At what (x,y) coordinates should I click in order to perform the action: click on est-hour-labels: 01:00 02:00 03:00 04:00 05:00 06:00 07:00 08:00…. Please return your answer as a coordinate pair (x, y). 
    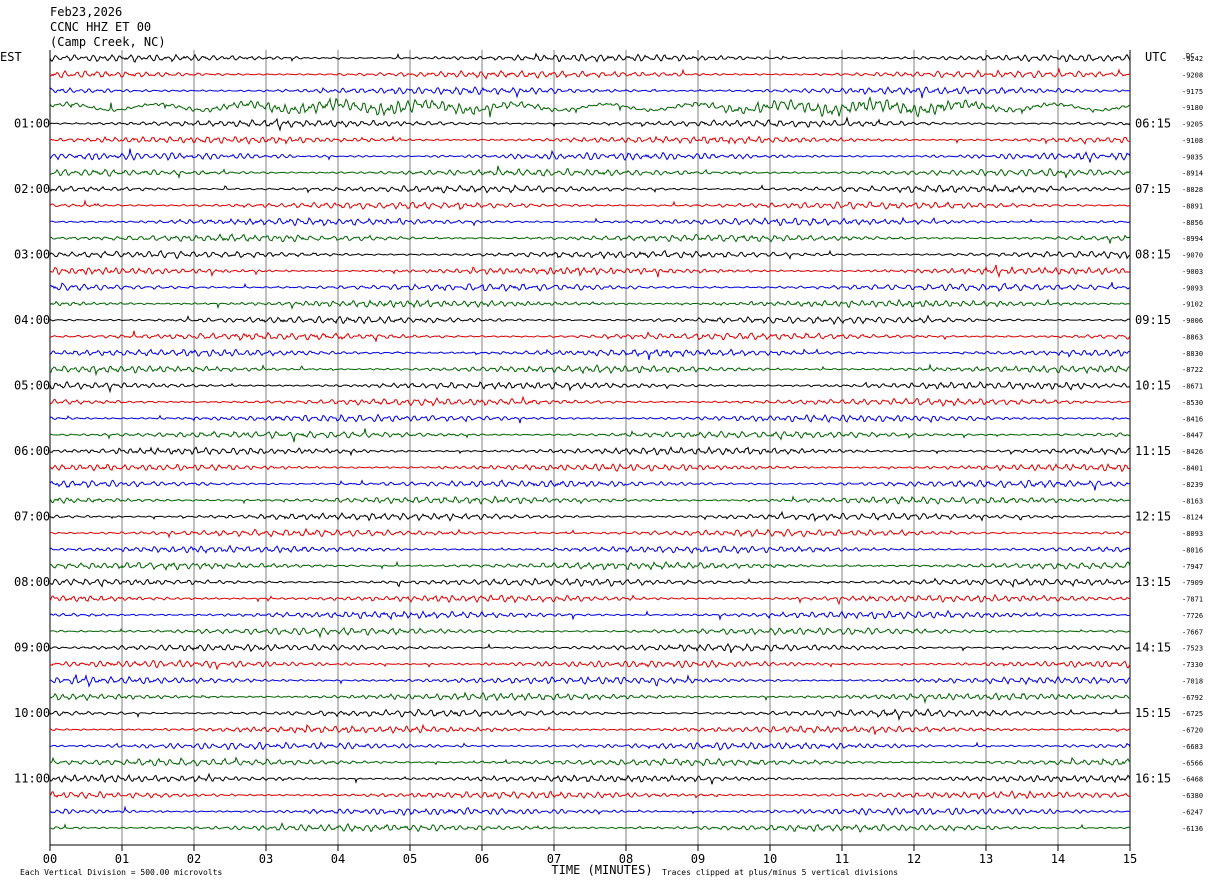
    Looking at the image, I should click on (32, 451).